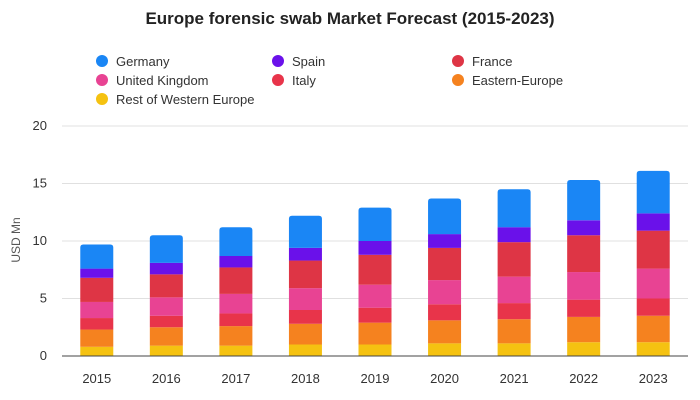  What do you see at coordinates (305, 378) in the screenshot?
I see `x-tick-label: 2018` at bounding box center [305, 378].